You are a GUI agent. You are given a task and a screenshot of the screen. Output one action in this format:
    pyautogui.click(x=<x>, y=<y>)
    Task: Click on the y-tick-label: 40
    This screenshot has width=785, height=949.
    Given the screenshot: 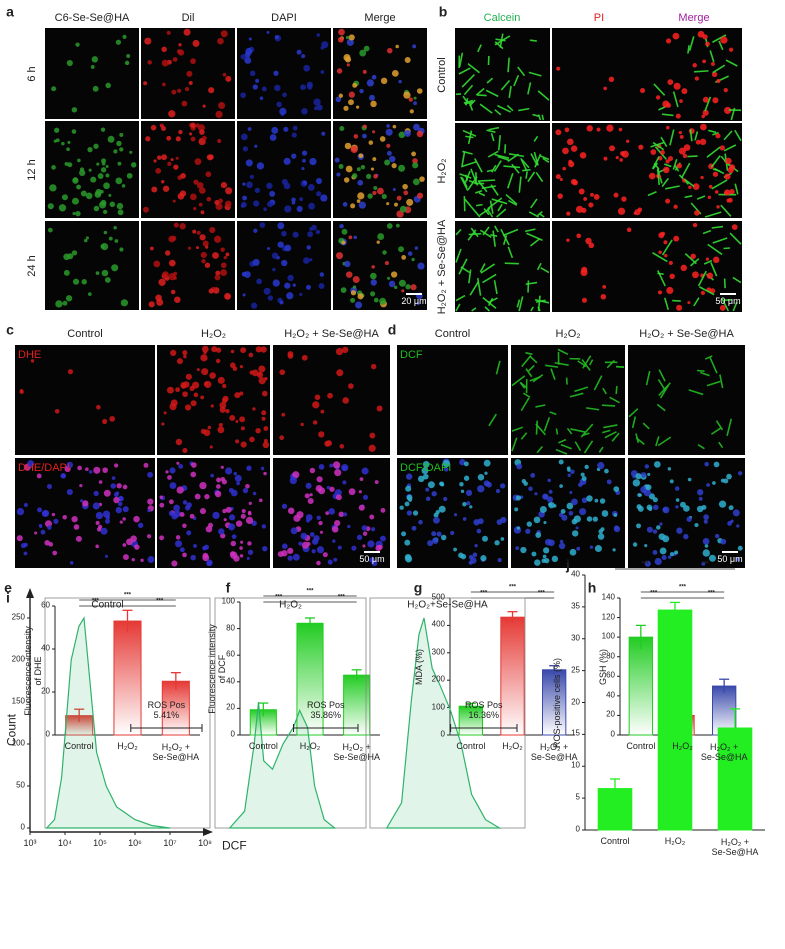 What is the action you would take?
    pyautogui.click(x=610, y=695)
    